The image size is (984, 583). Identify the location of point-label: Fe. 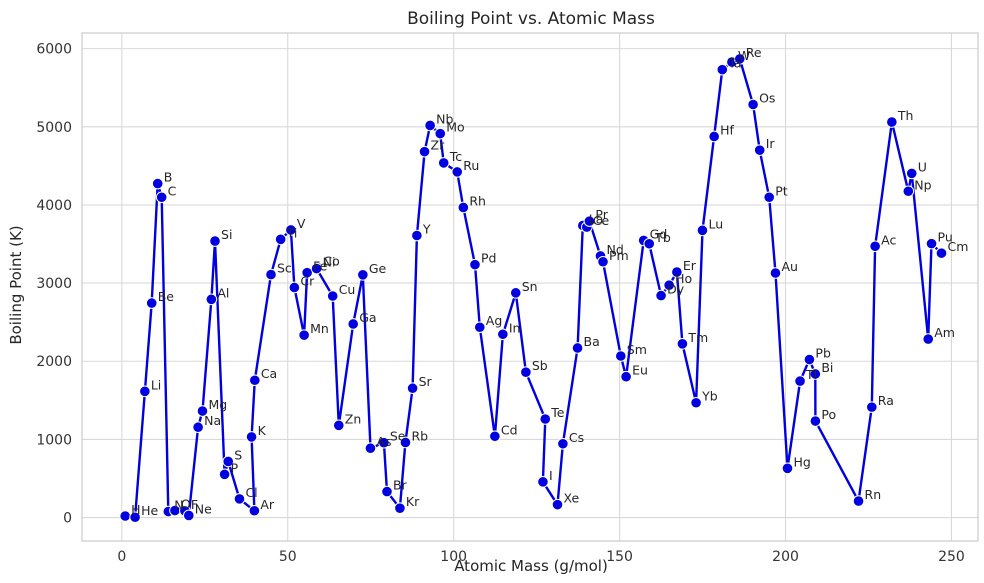
(320, 266).